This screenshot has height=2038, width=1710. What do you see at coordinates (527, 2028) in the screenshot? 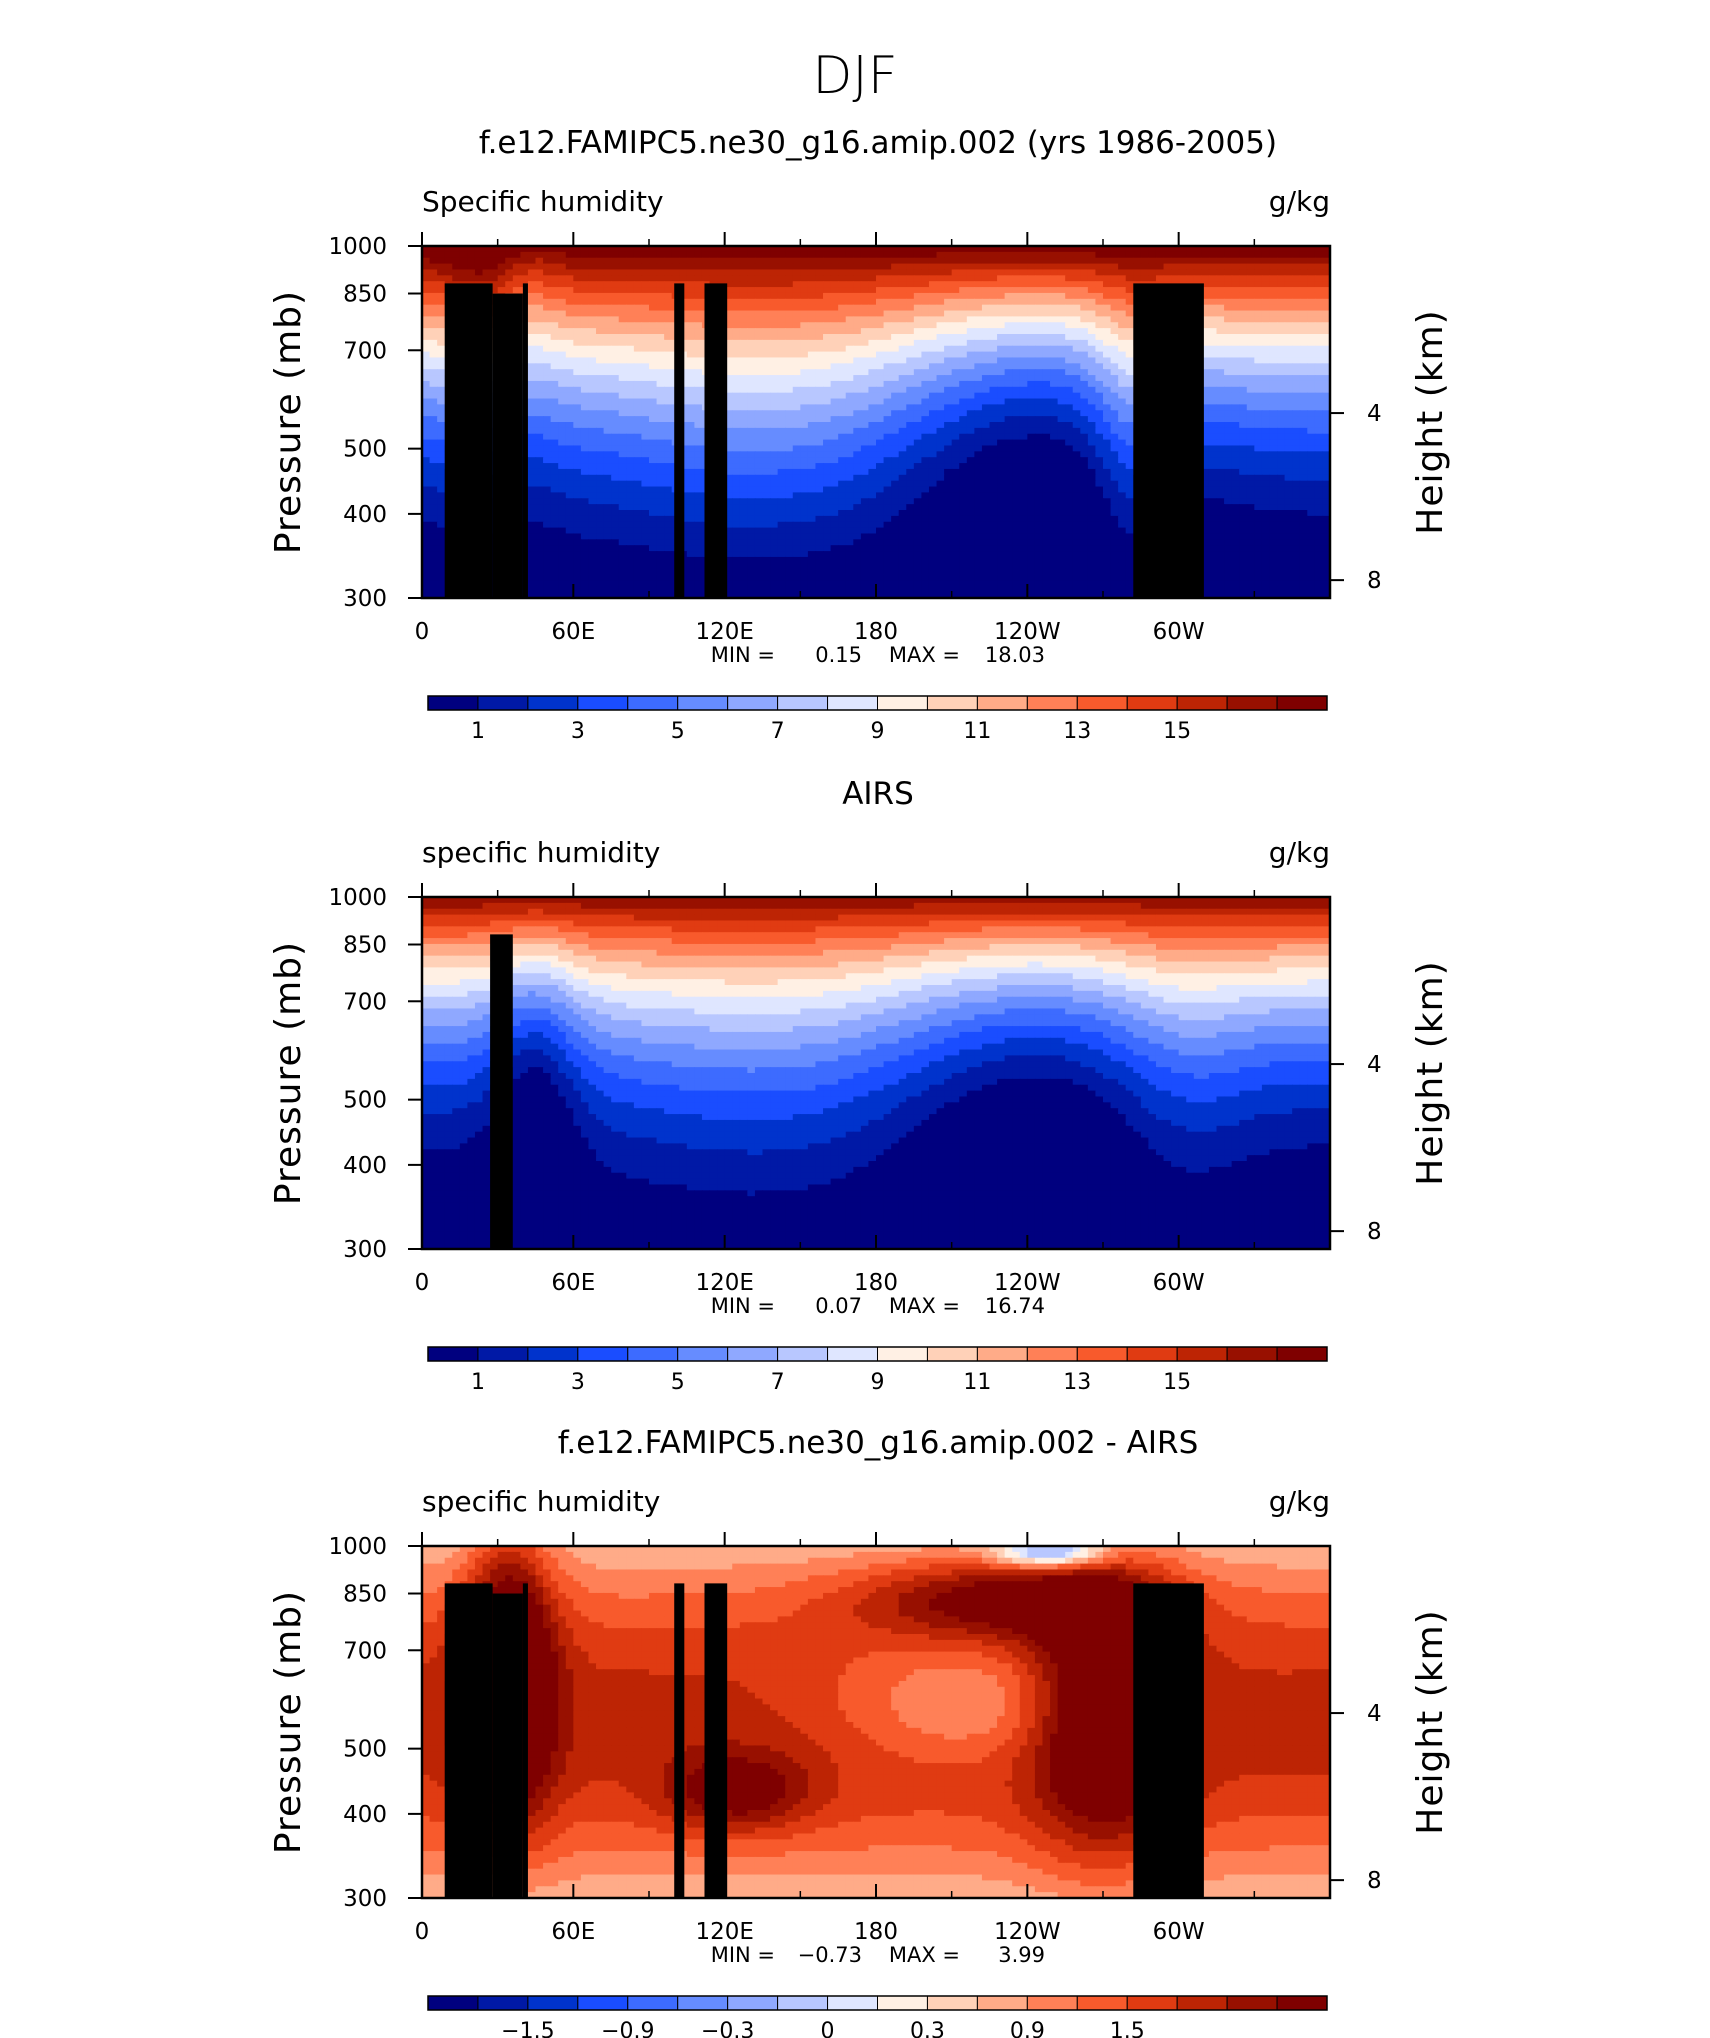
I see `colorbar-label: −1.5` at bounding box center [527, 2028].